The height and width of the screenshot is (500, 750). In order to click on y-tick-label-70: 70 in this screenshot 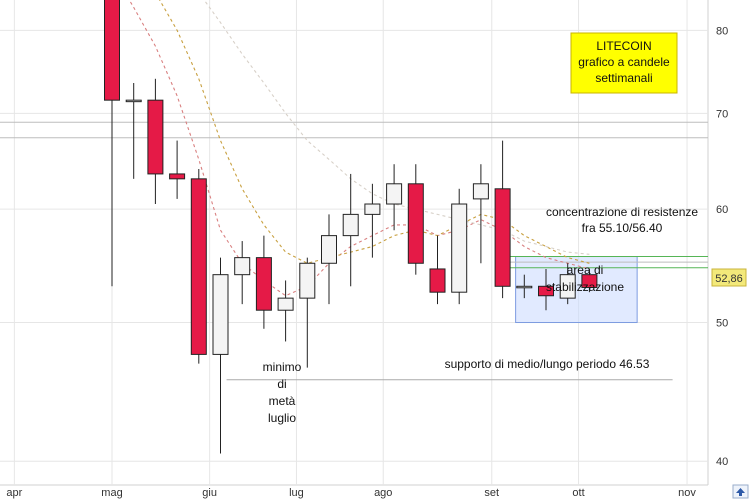, I will do `click(722, 114)`.